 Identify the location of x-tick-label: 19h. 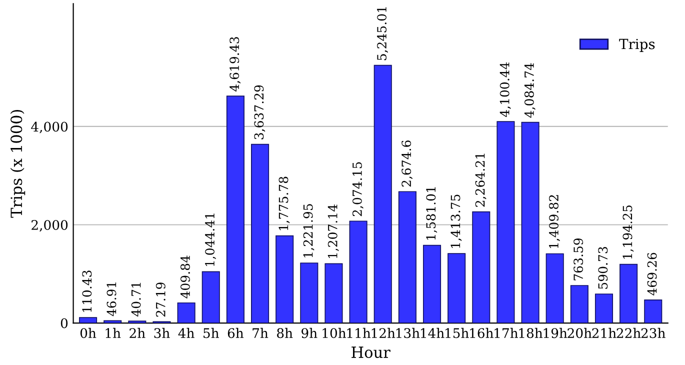
(556, 333).